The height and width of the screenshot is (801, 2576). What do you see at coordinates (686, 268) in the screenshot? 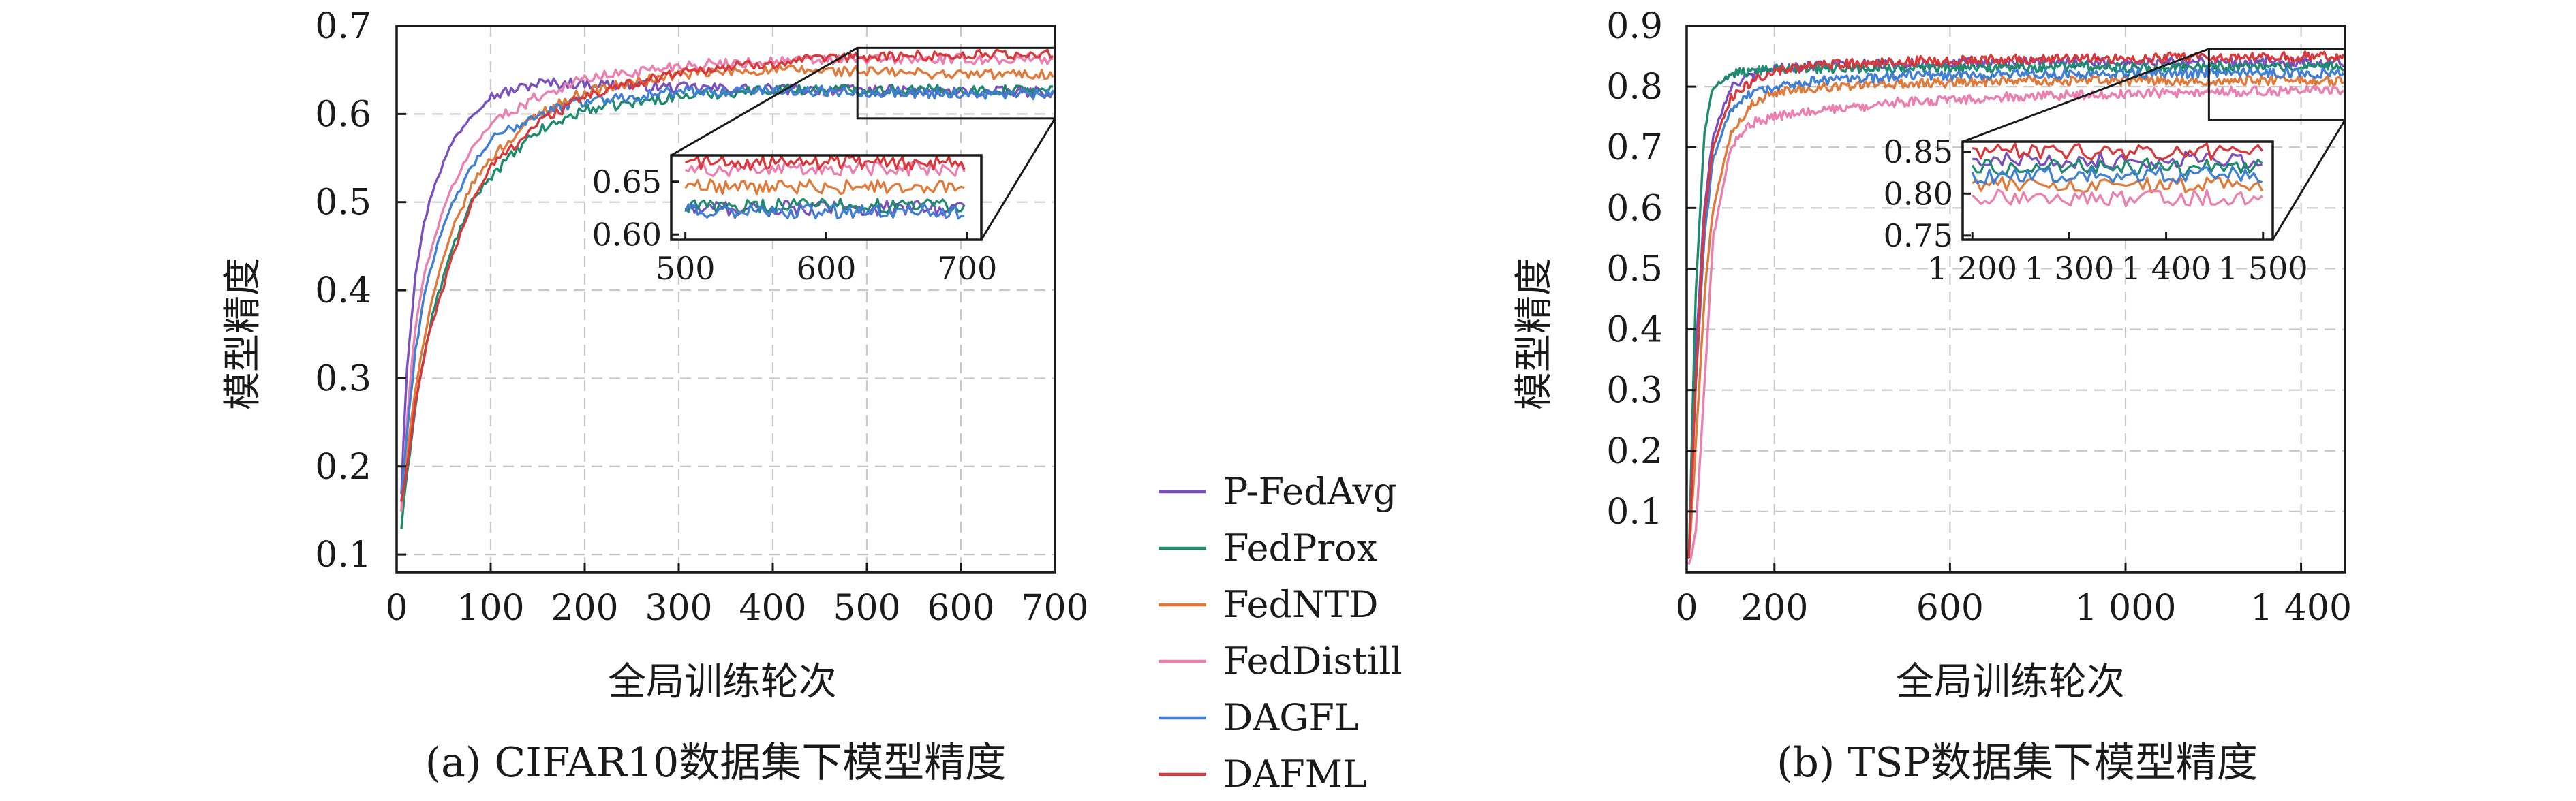
I see `inset-x-tick-label: 500` at bounding box center [686, 268].